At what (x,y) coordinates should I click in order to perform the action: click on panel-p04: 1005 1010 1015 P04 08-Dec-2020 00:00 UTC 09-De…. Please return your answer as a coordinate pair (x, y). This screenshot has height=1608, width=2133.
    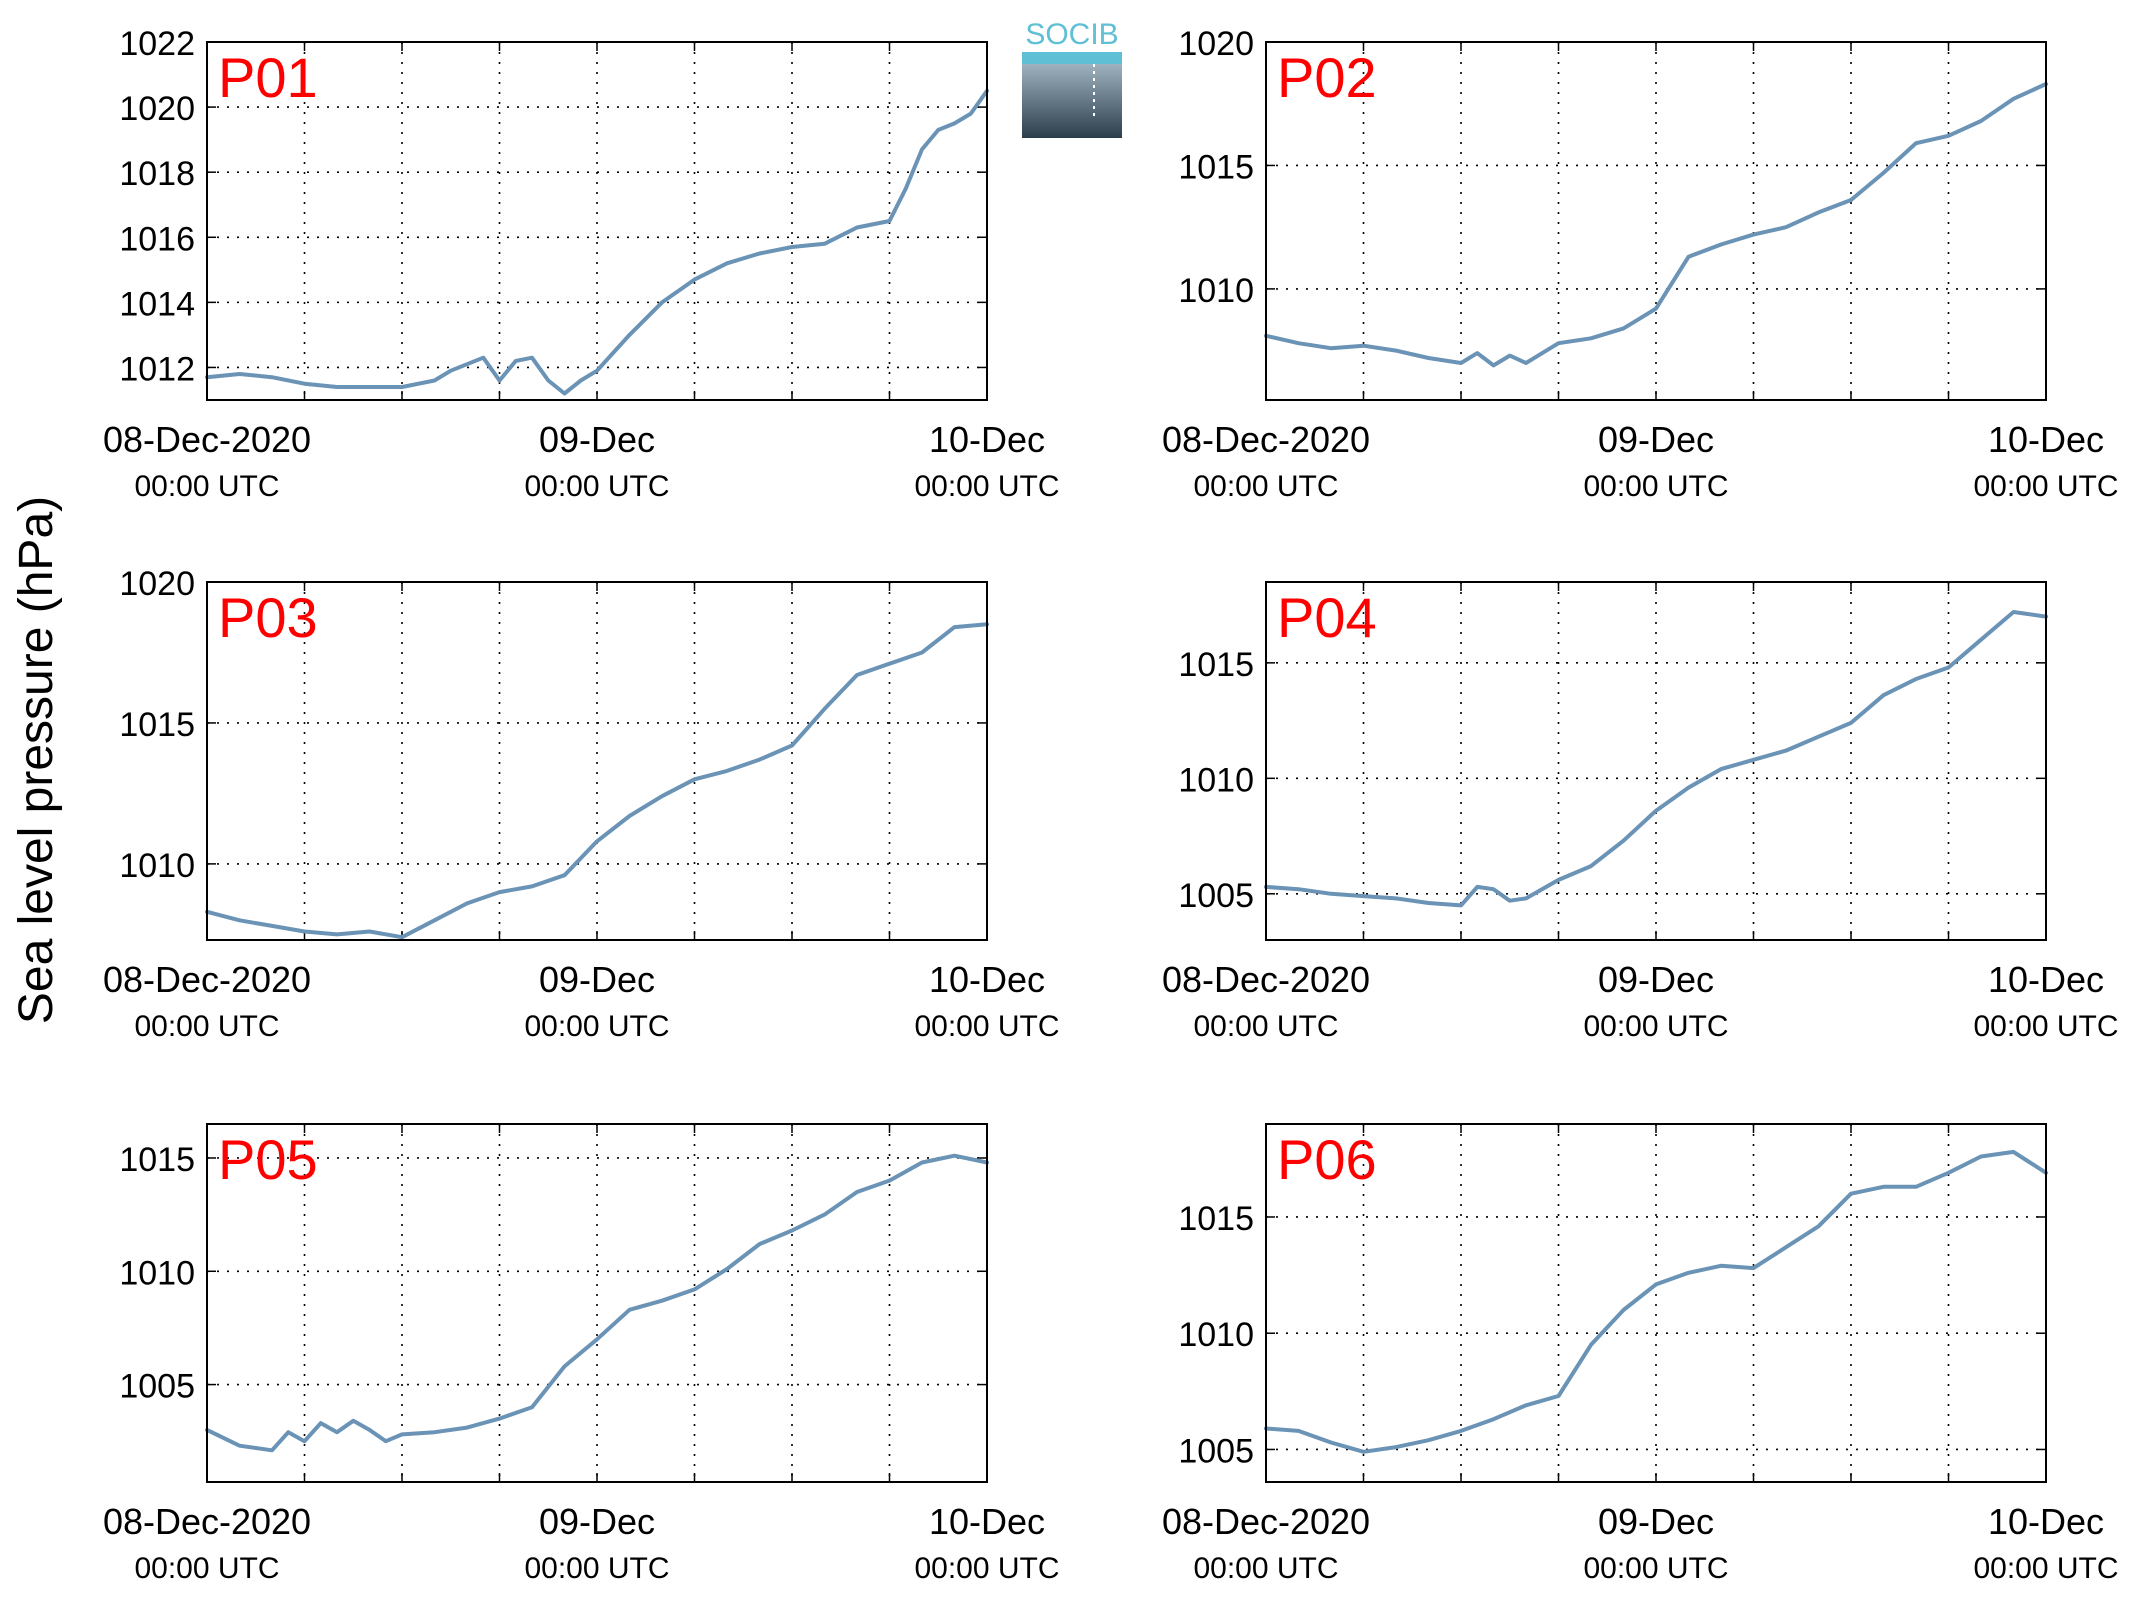
    Looking at the image, I should click on (1640, 812).